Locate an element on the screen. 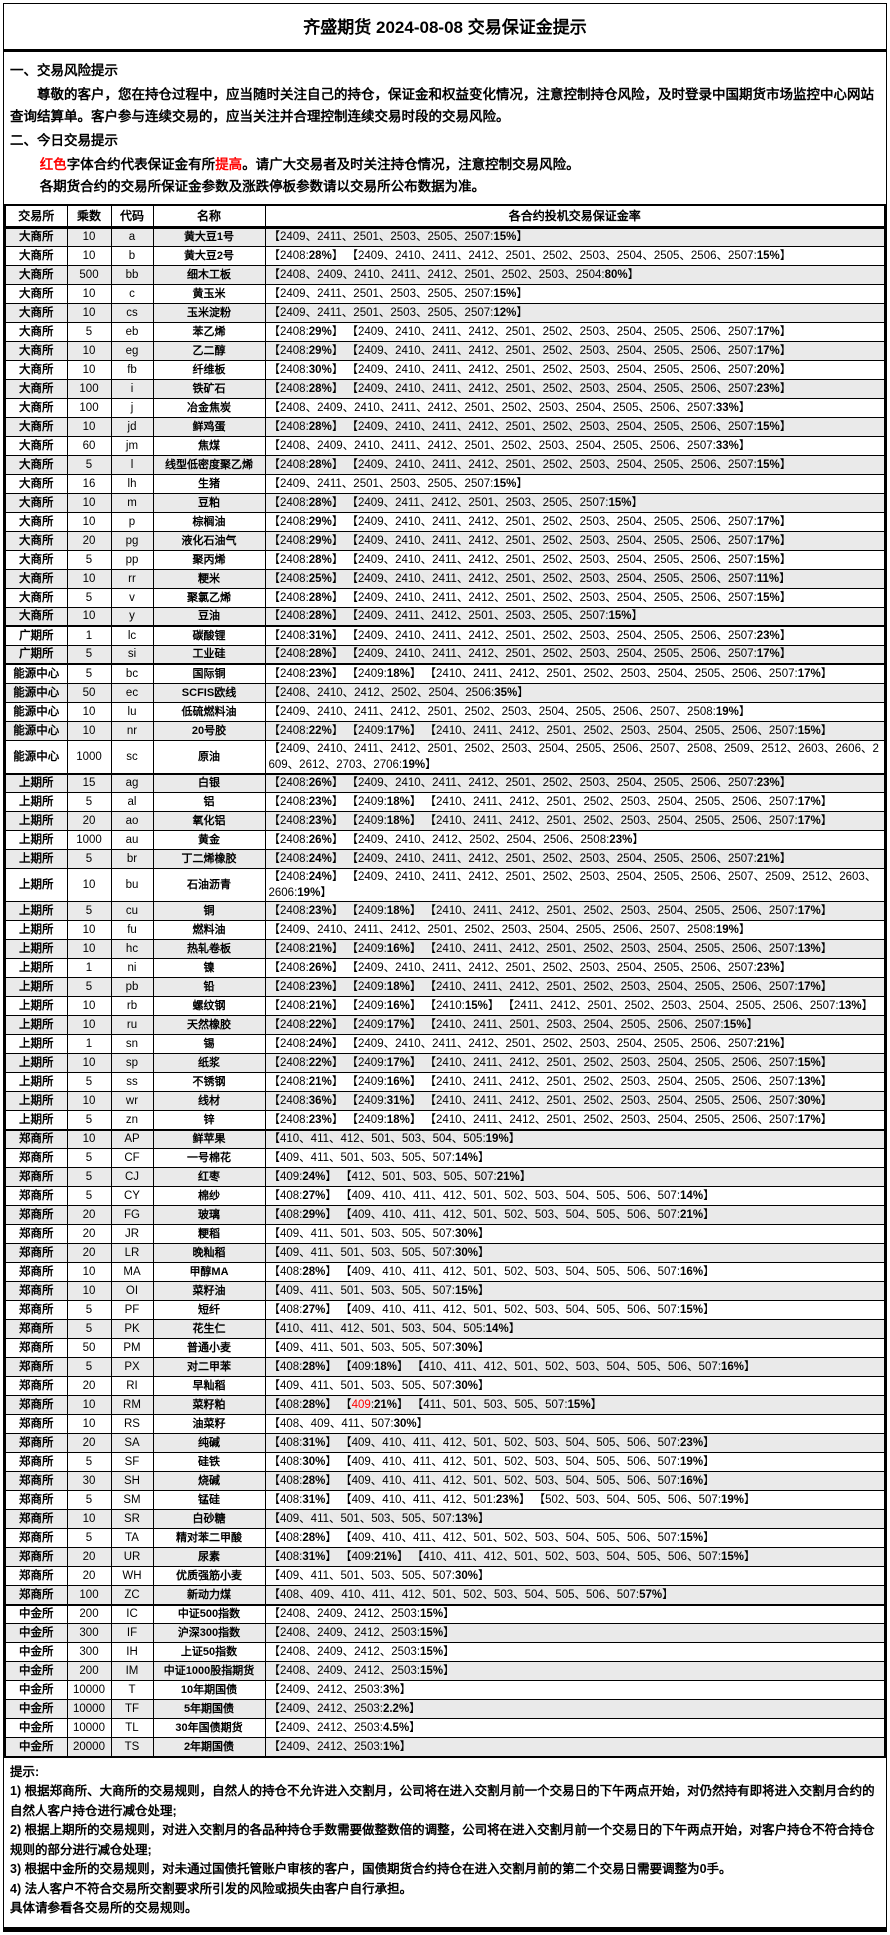 The height and width of the screenshot is (1935, 890). table-row: 郑商所 20 JR 粳稻 【409、411、501、503、505、507:30%】 is located at coordinates (445, 1234).